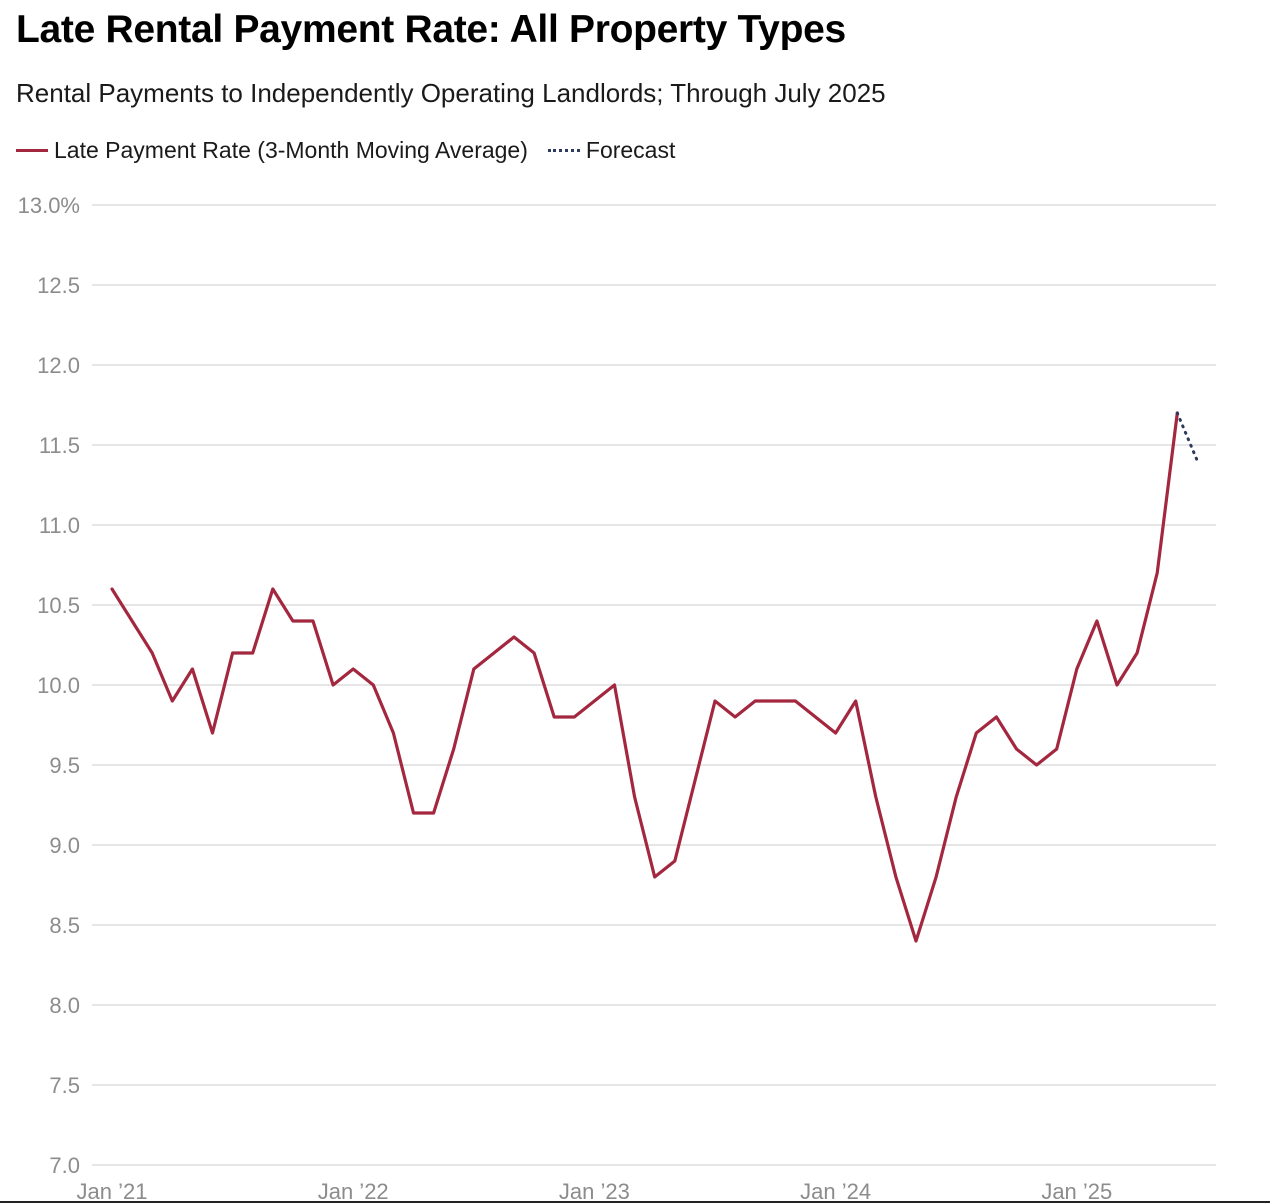  I want to click on x-tick-label: Jan ’25, so click(1076, 1191).